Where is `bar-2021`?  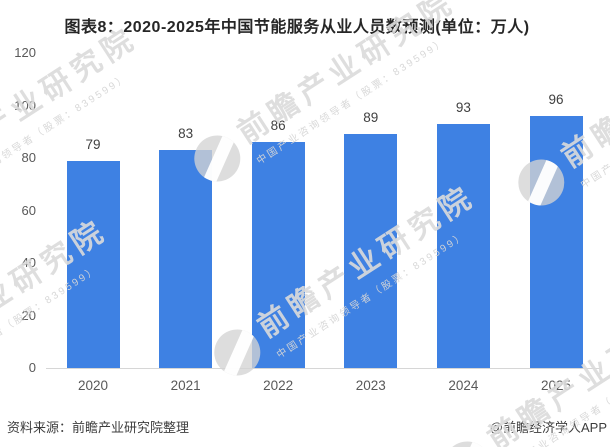 bar-2021 is located at coordinates (186, 259).